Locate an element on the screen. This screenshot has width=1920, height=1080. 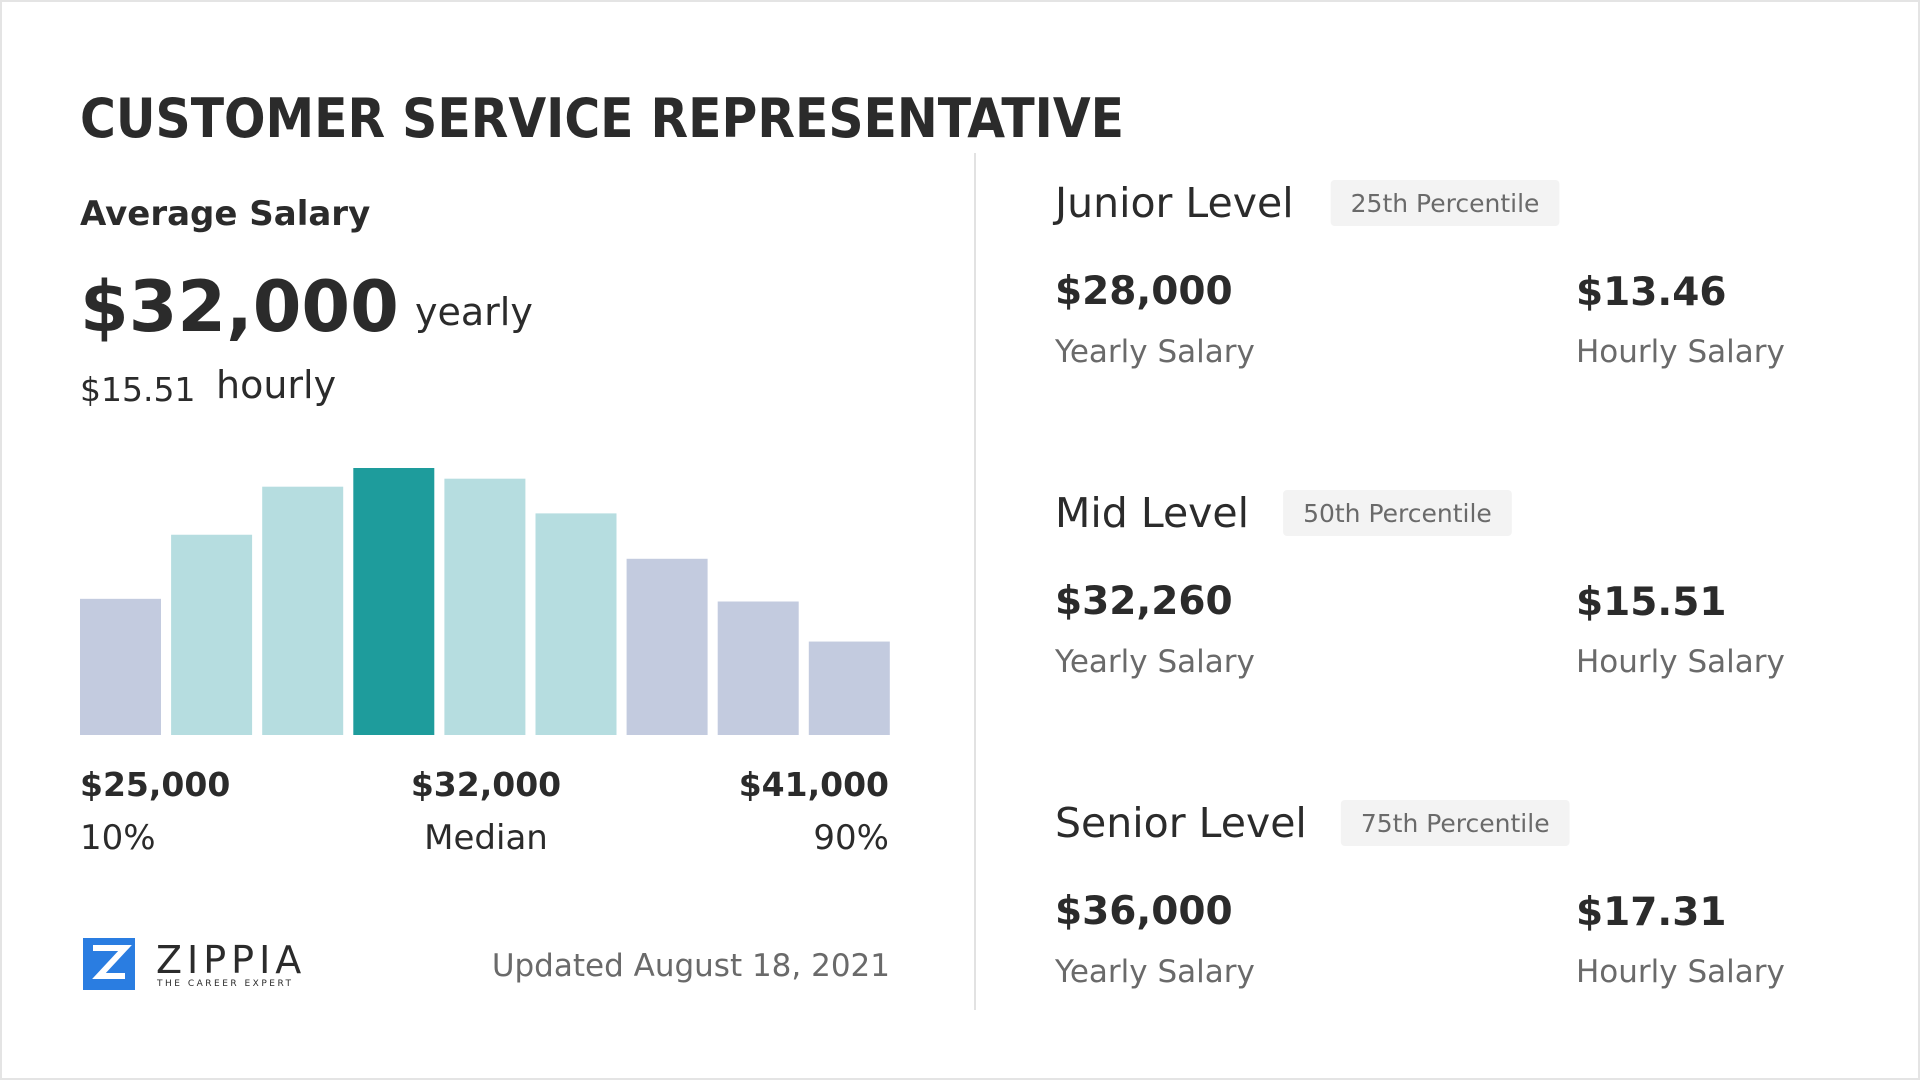
percentile-label: 50th Percentile is located at coordinates (1397, 513).